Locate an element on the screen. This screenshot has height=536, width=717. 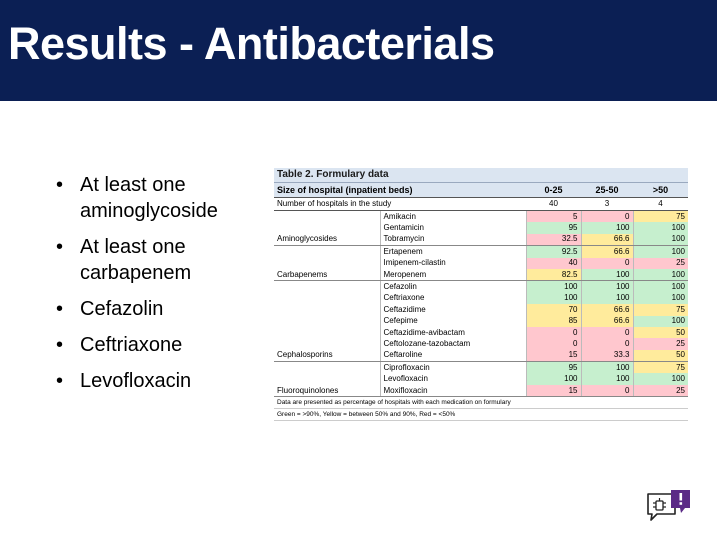
value-cell-0-25: 5 is located at coordinates (554, 216).